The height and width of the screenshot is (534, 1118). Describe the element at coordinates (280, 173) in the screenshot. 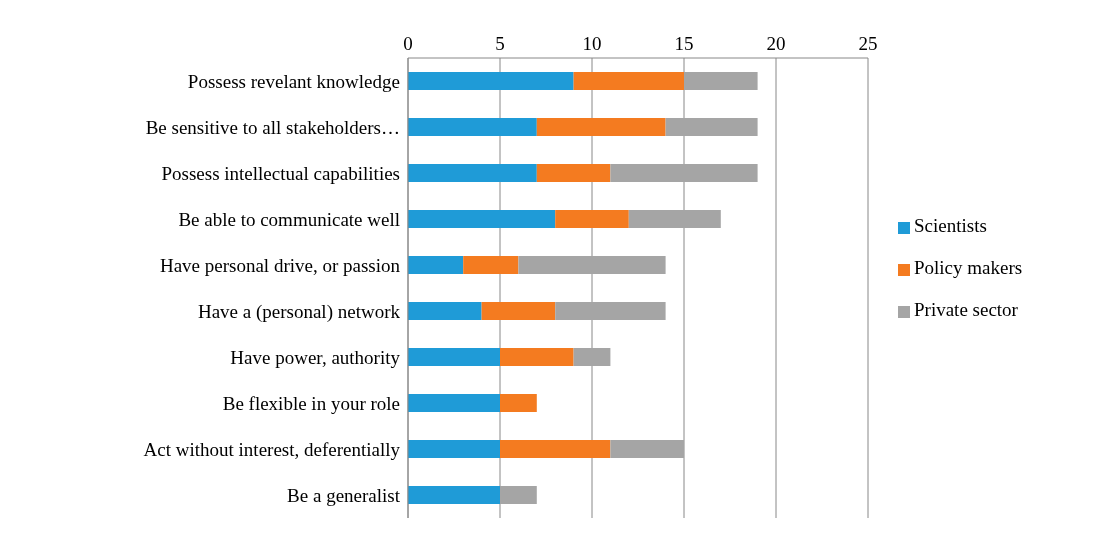

I see `y-tick-label: Possess intellectual capabilities` at that location.